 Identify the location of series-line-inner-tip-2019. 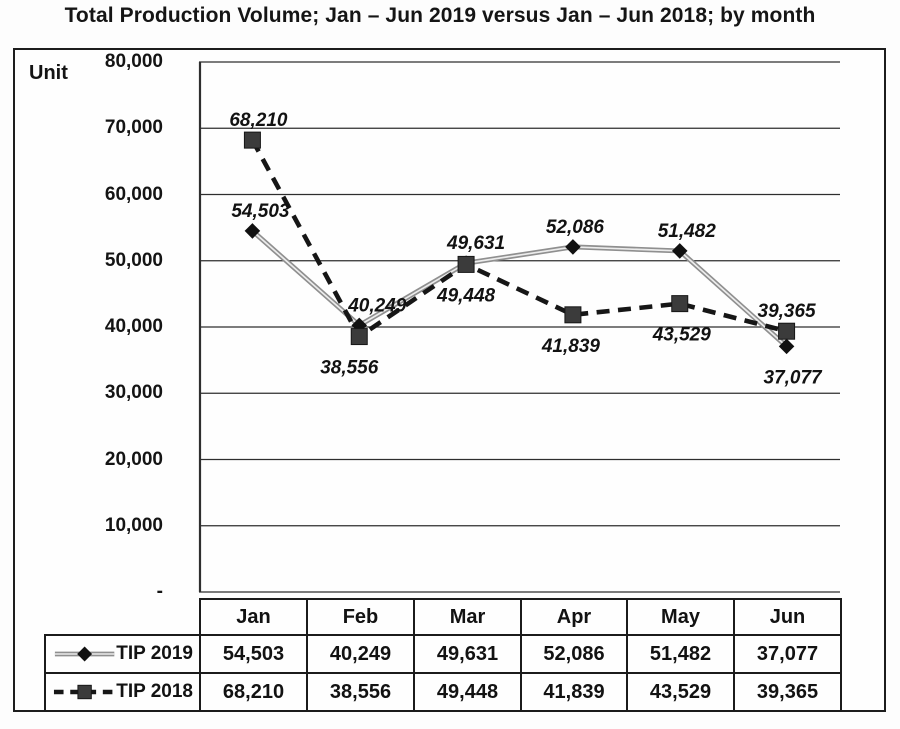
(519, 288).